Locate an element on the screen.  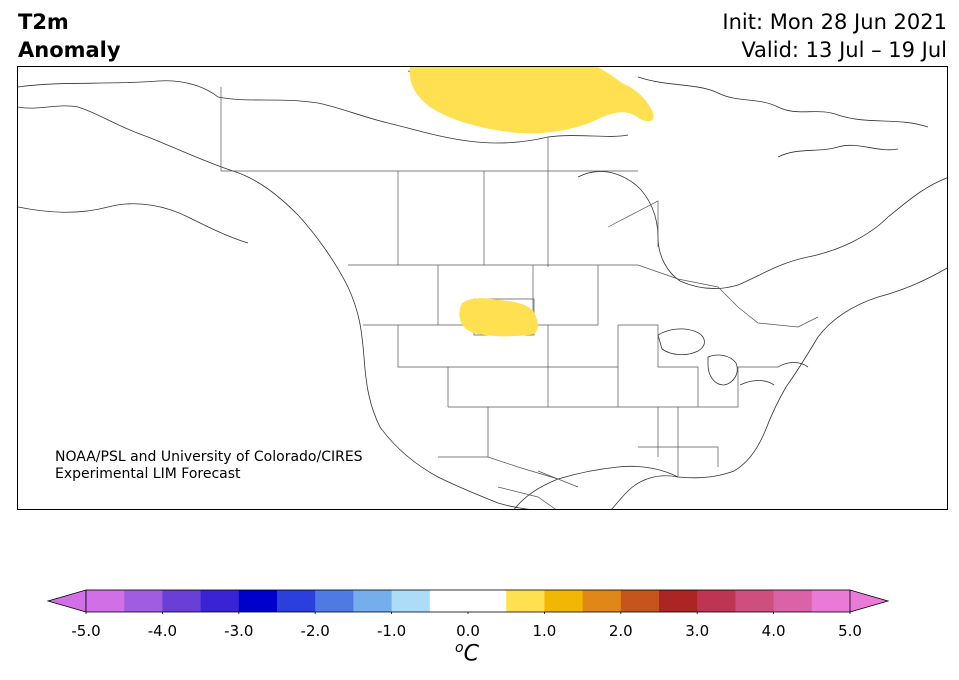
degree-symbol: o is located at coordinates (459, 648).